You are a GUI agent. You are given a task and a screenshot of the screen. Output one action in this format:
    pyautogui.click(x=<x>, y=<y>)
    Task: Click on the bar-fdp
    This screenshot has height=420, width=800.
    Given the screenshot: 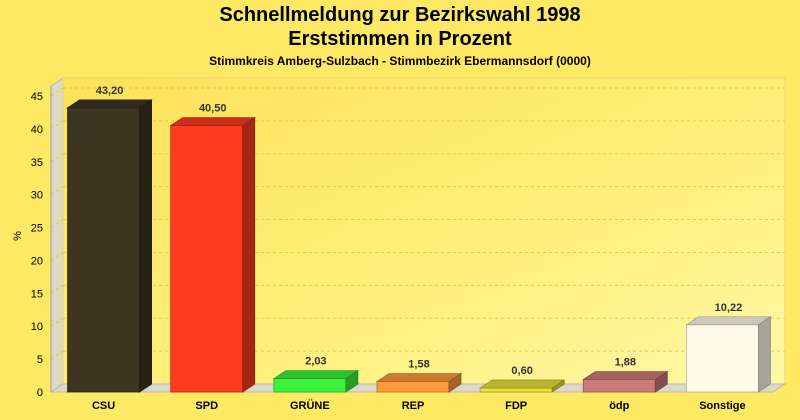 What is the action you would take?
    pyautogui.click(x=516, y=390)
    